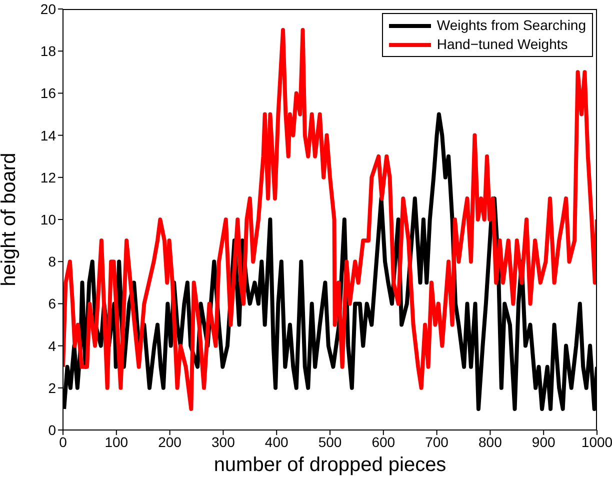  I want to click on x-tick-label: 900, so click(544, 442).